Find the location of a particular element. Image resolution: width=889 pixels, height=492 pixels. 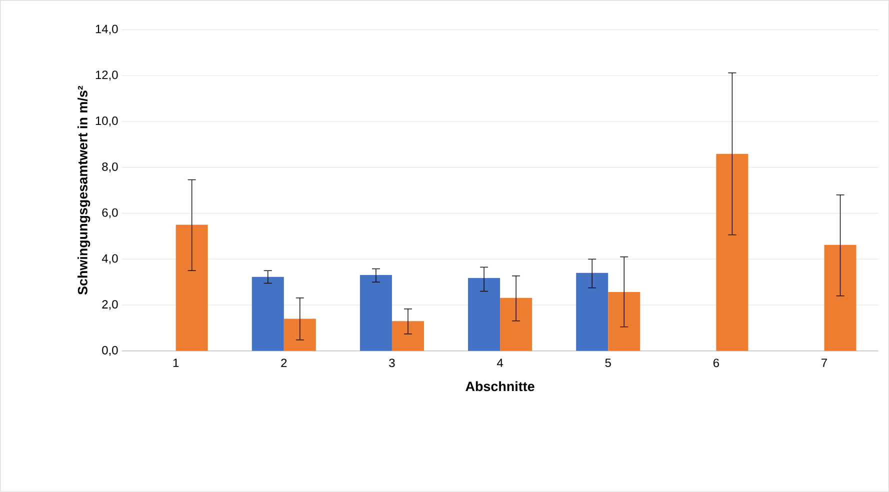

x-tick-label: 4 is located at coordinates (500, 363).